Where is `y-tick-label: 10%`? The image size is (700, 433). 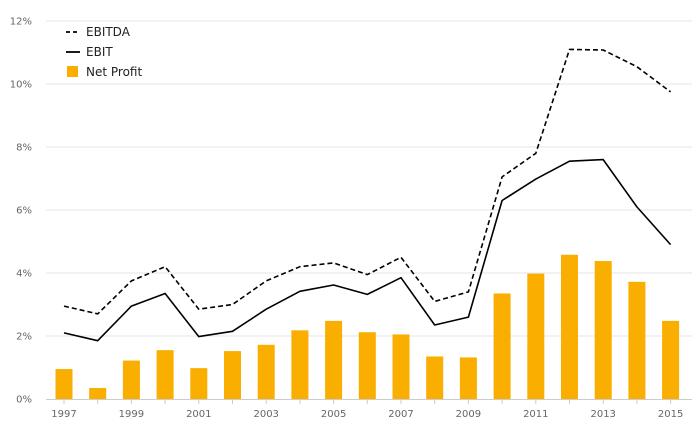 y-tick-label: 10% is located at coordinates (21, 85).